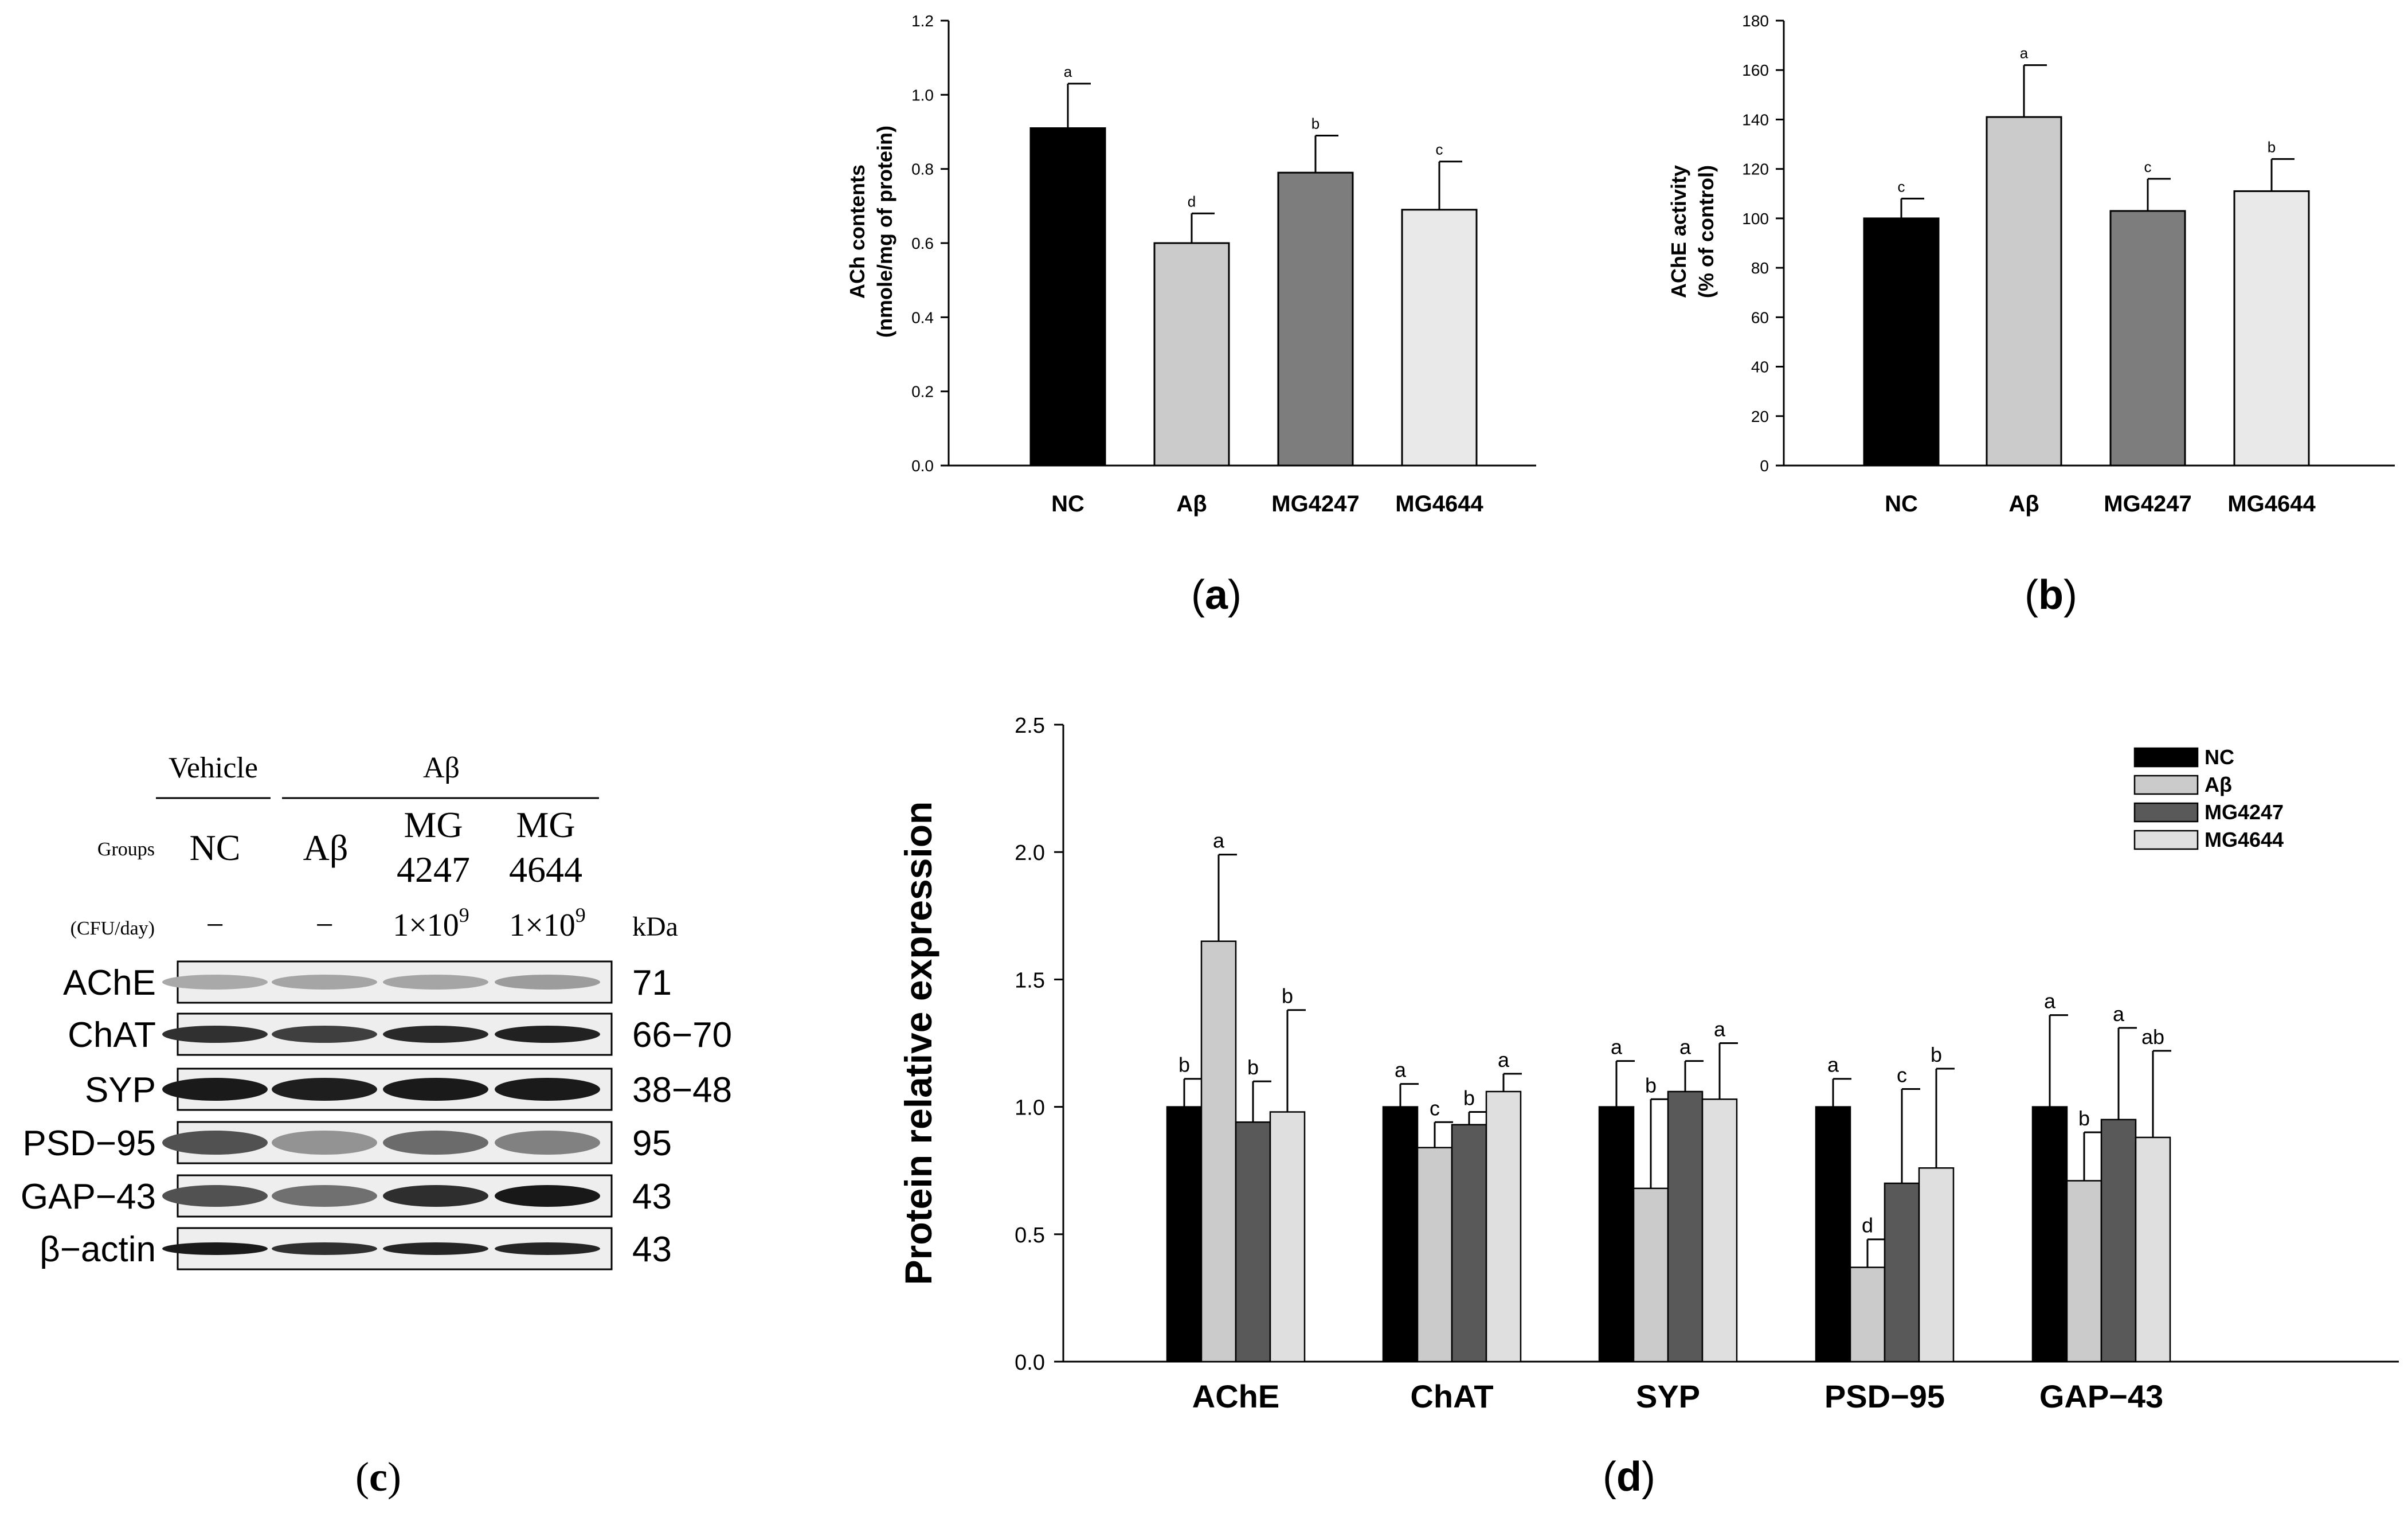 Image resolution: width=2408 pixels, height=1517 pixels. I want to click on lane-group-mg4644-line1: MG, so click(545, 824).